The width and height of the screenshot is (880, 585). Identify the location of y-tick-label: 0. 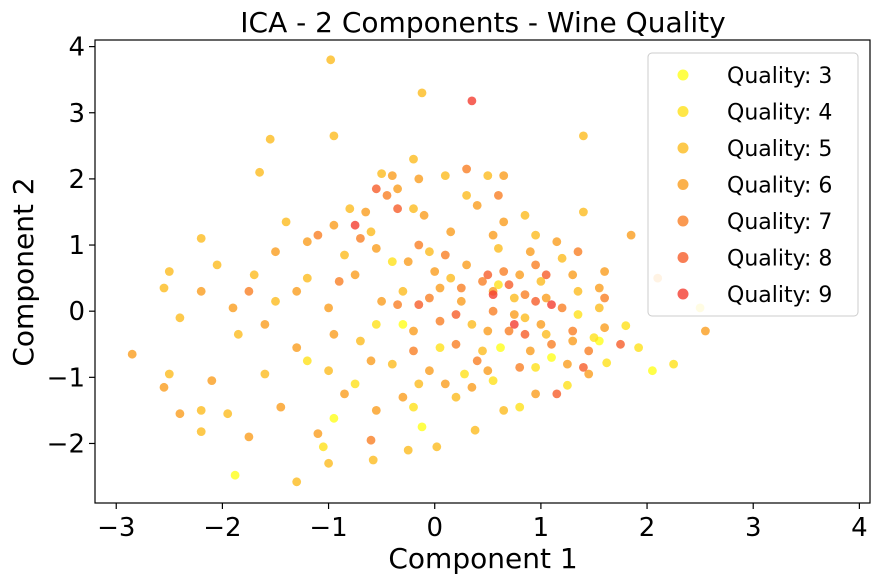
(76, 312).